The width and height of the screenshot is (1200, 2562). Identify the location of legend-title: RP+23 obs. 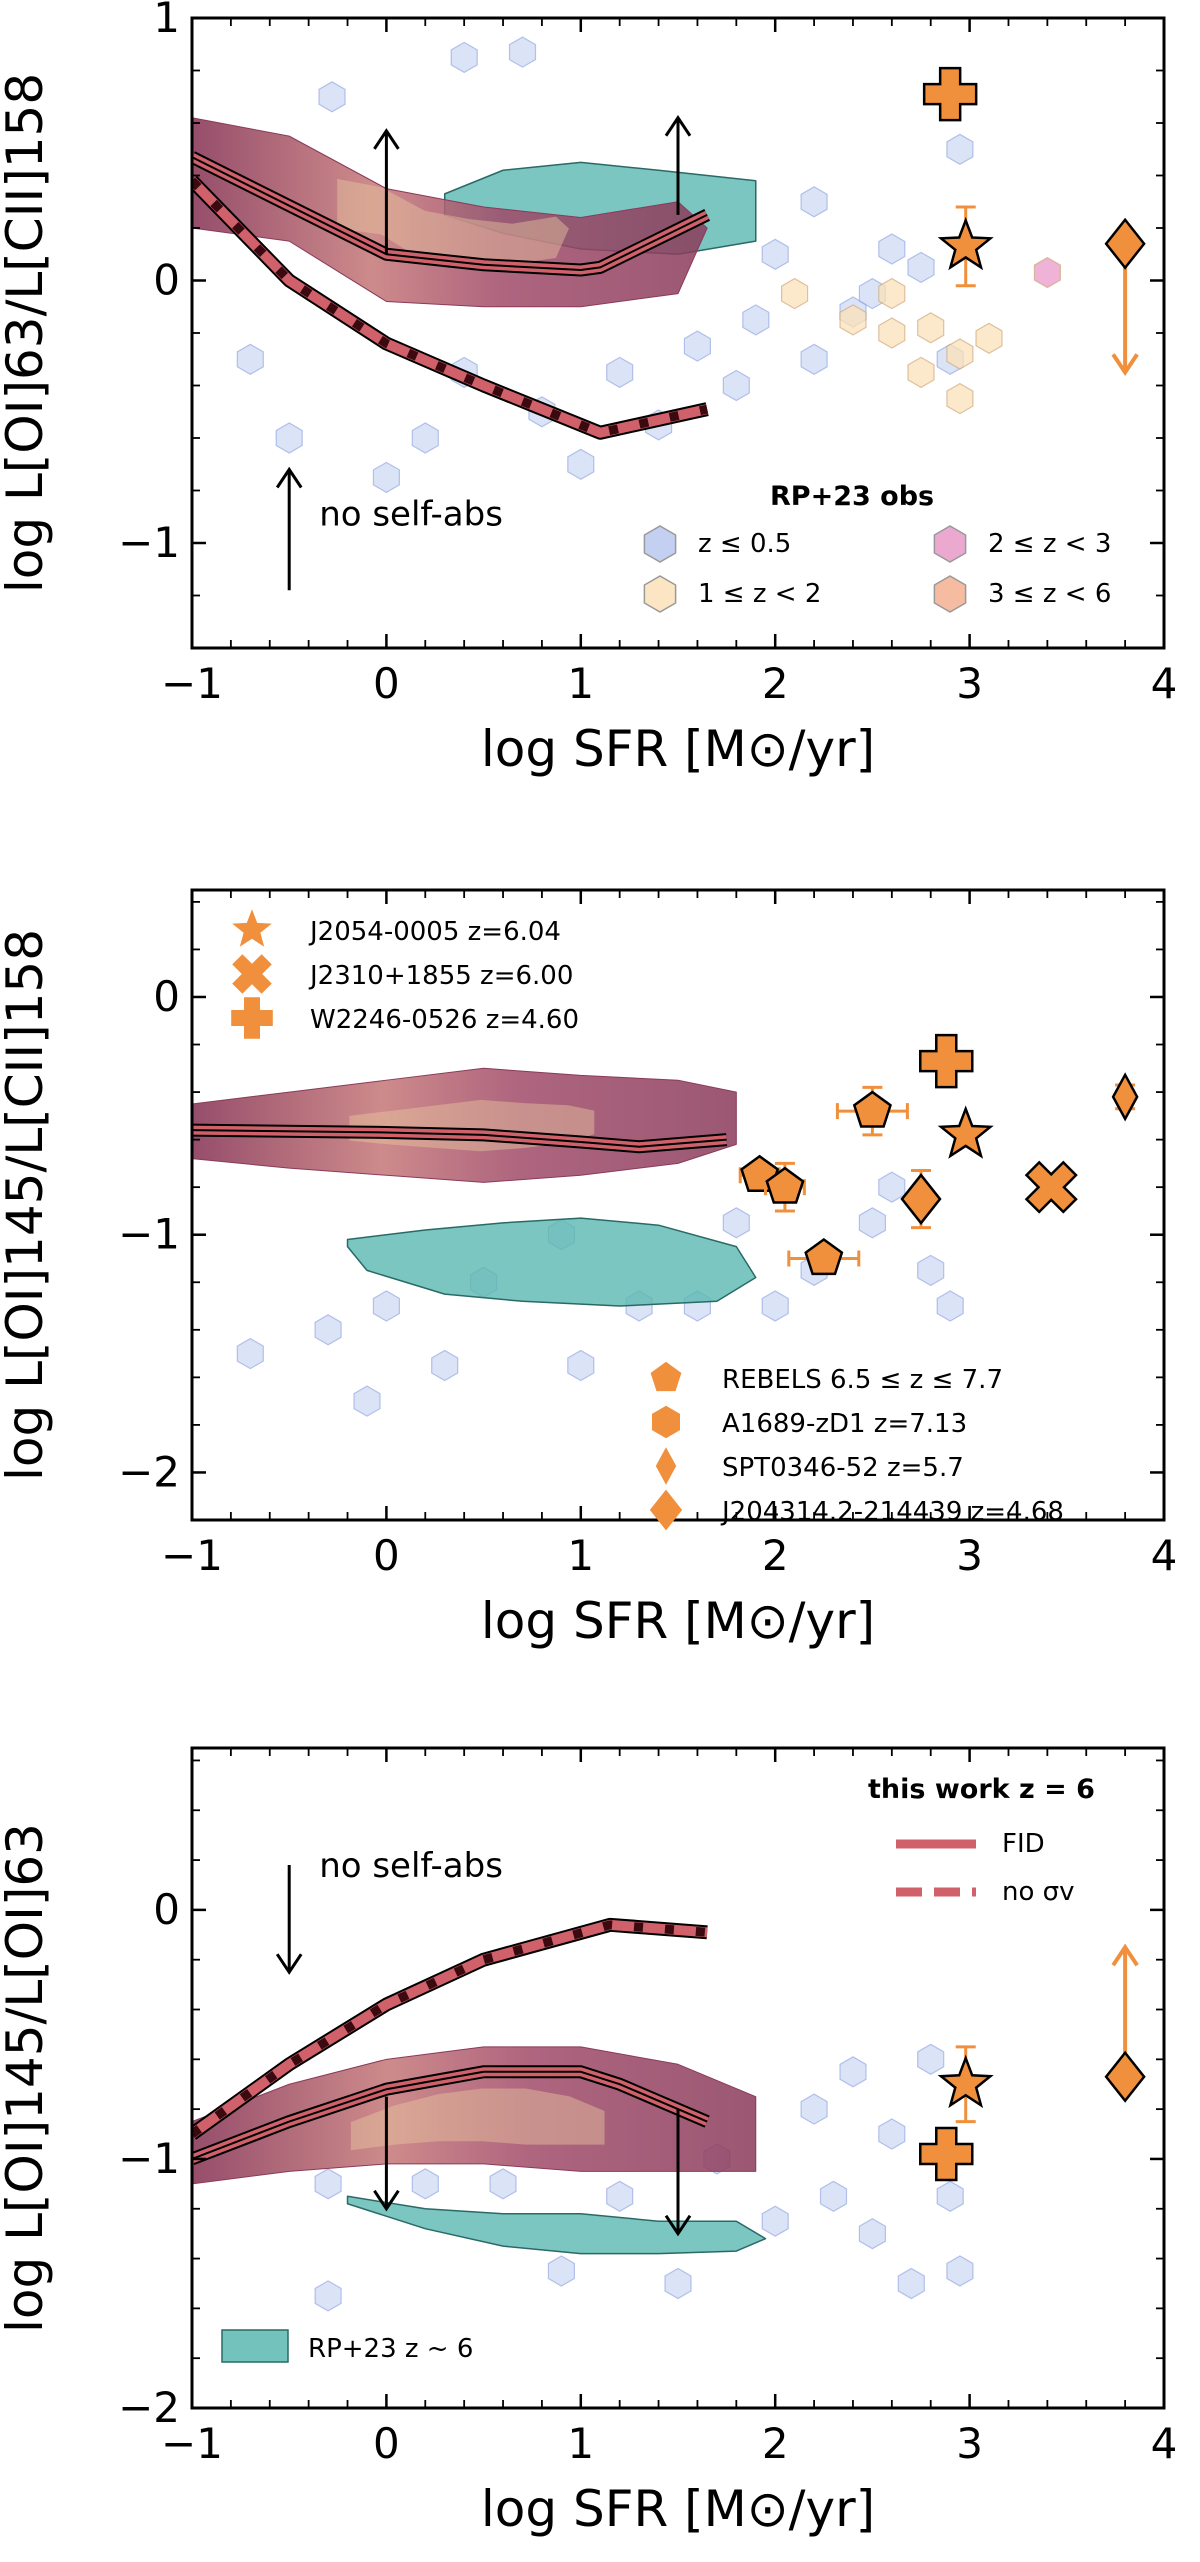
(852, 496).